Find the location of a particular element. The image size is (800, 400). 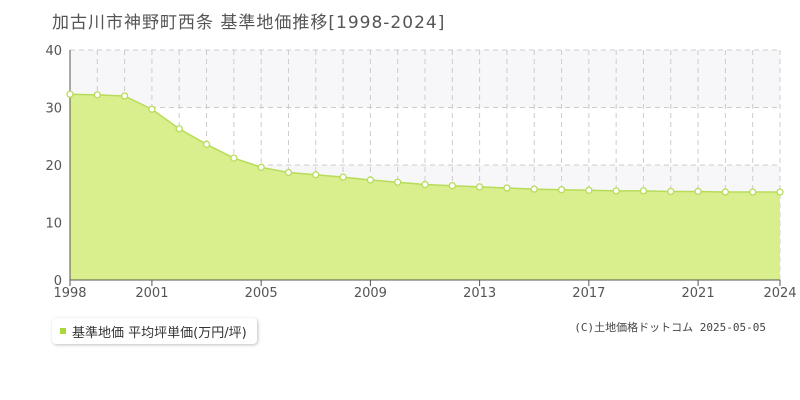

x-tick-label: 2017 is located at coordinates (588, 293).